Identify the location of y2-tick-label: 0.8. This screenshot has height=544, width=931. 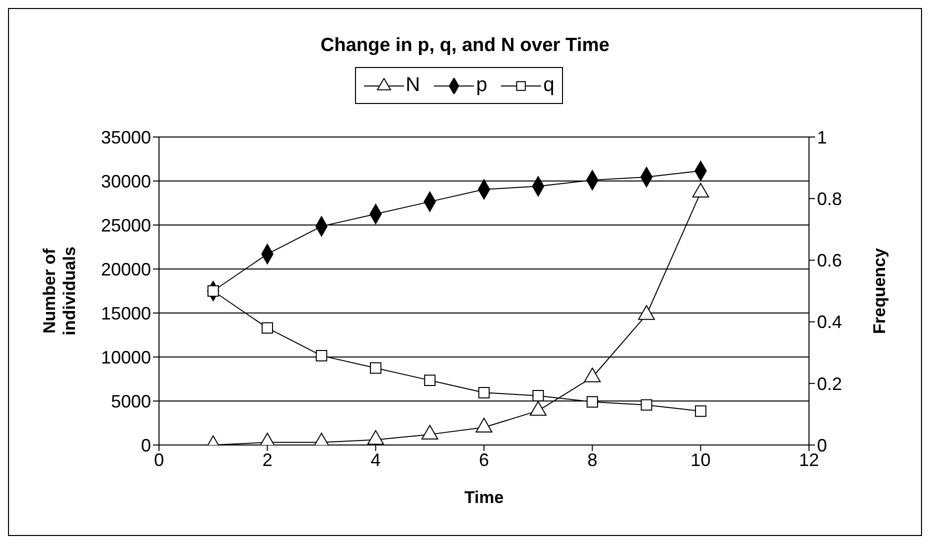
(829, 198).